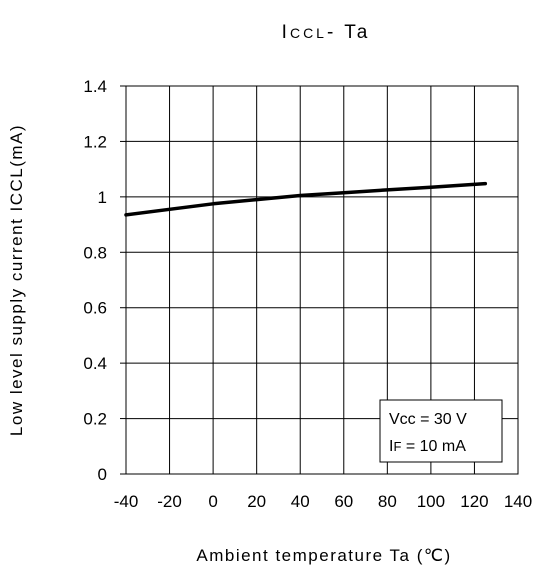 The width and height of the screenshot is (559, 573). I want to click on legend-line-vcc: Vcc = 30 V, so click(428, 419).